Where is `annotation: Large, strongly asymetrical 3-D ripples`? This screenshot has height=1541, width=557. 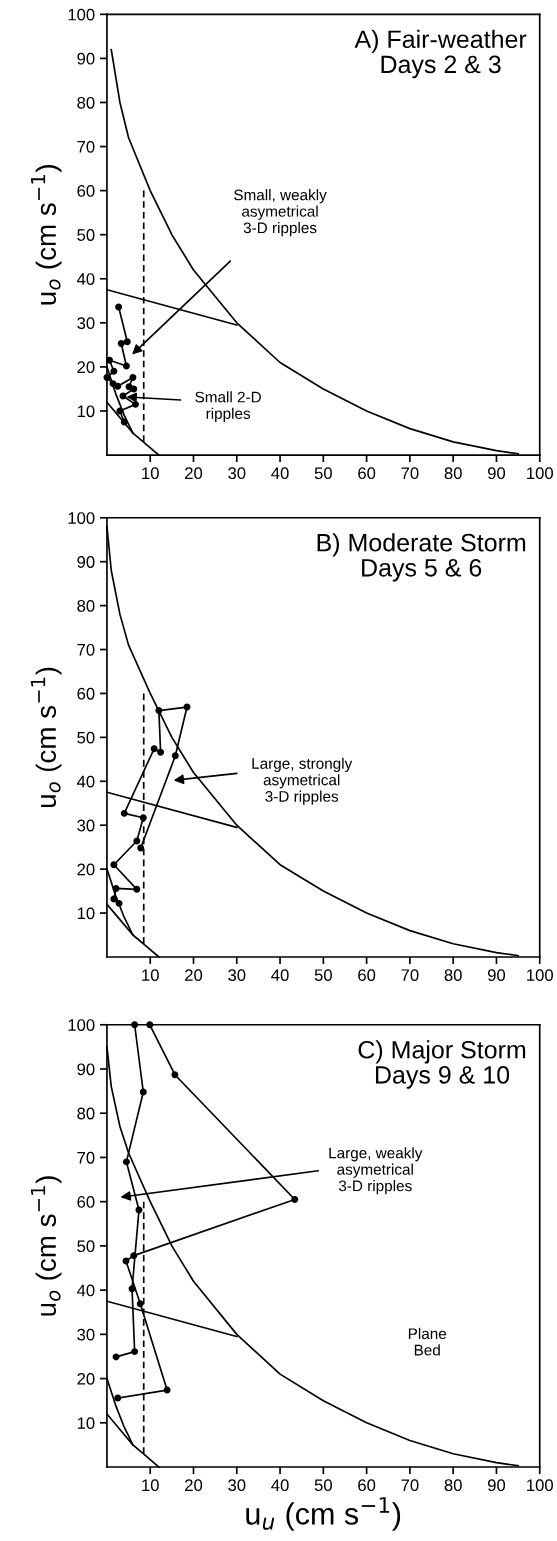
annotation: Large, strongly asymetrical 3-D ripples is located at coordinates (302, 781).